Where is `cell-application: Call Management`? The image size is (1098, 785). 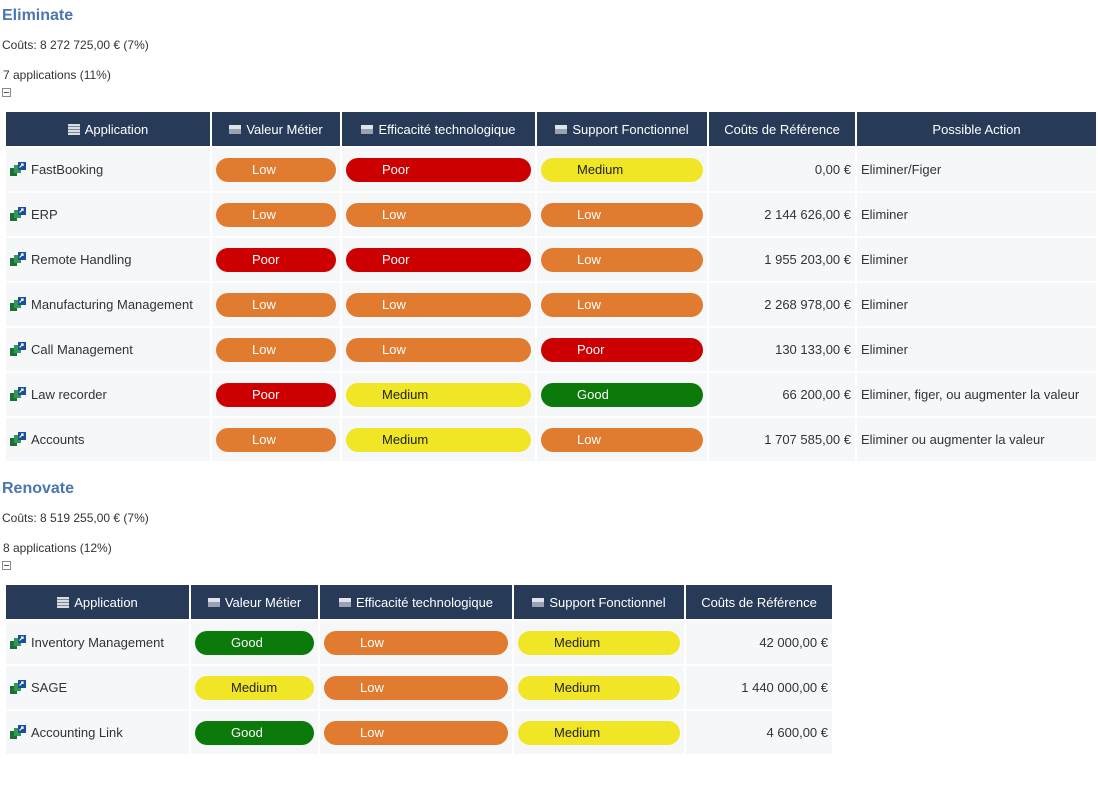
cell-application: Call Management is located at coordinates (108, 349).